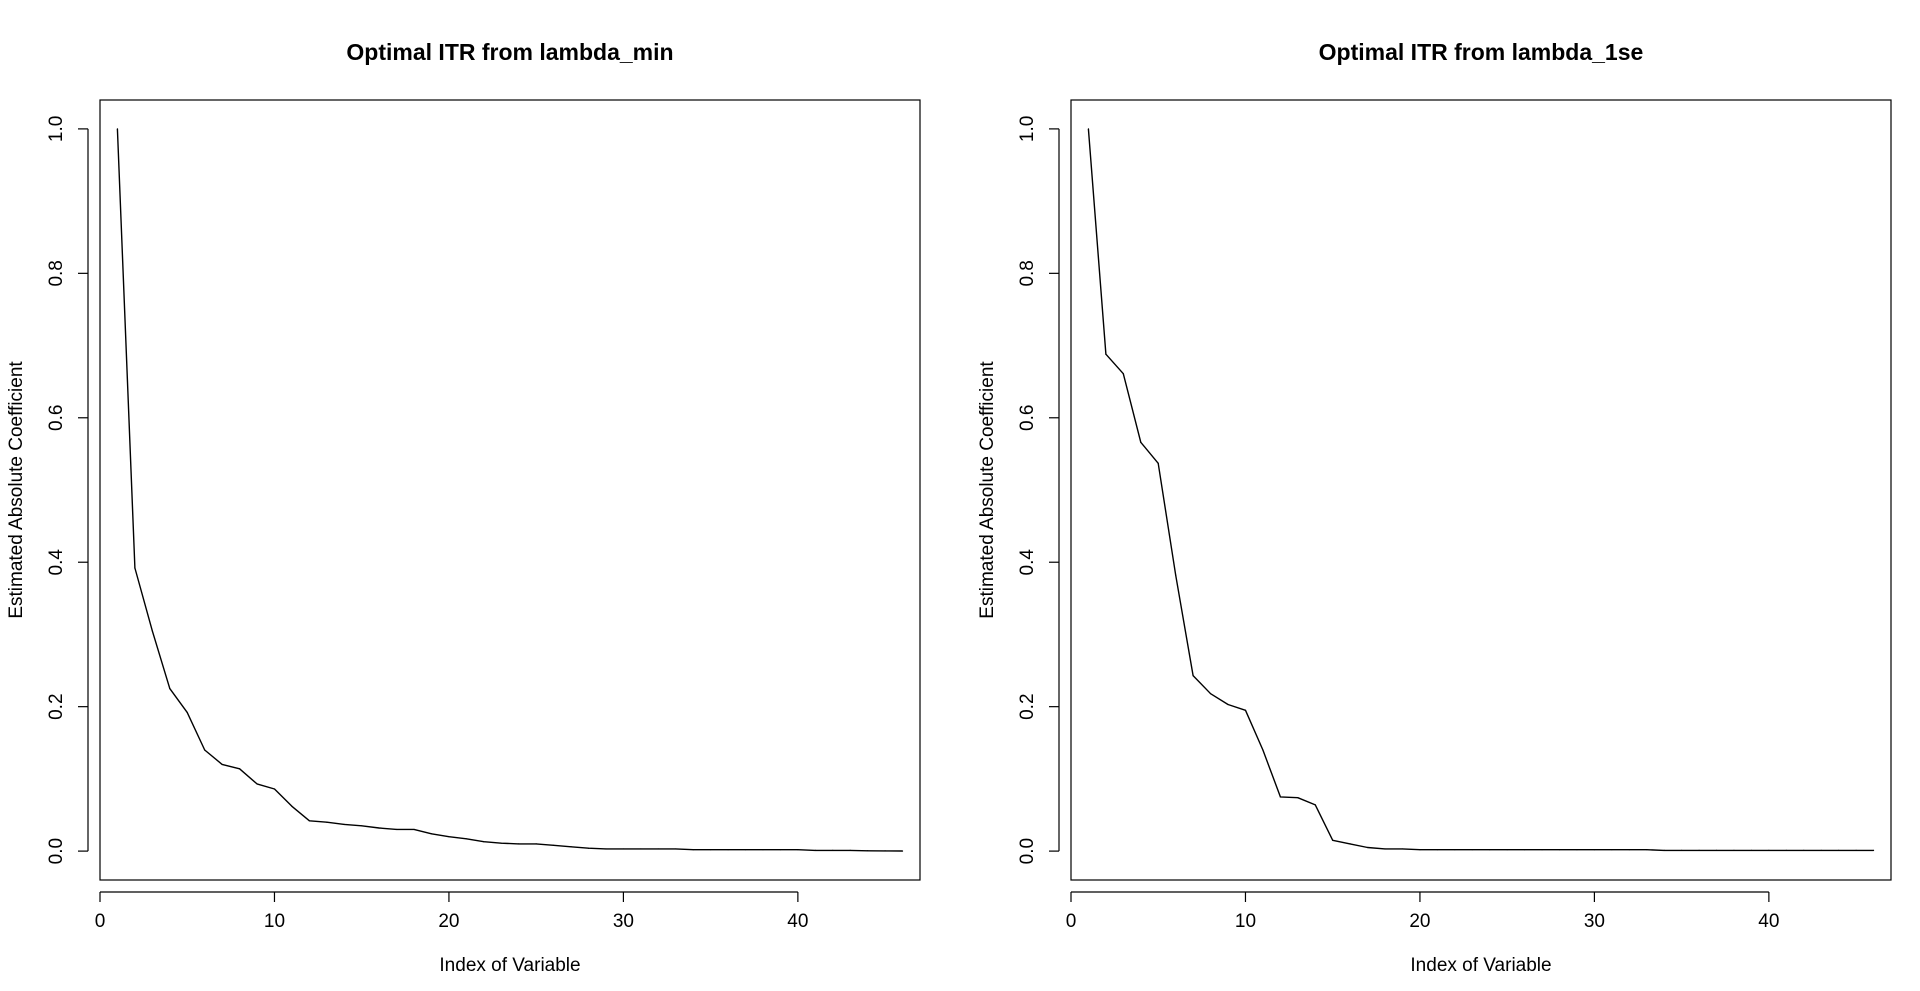 This screenshot has height=991, width=1920. I want to click on y-tick-label: 0.0, so click(1027, 851).